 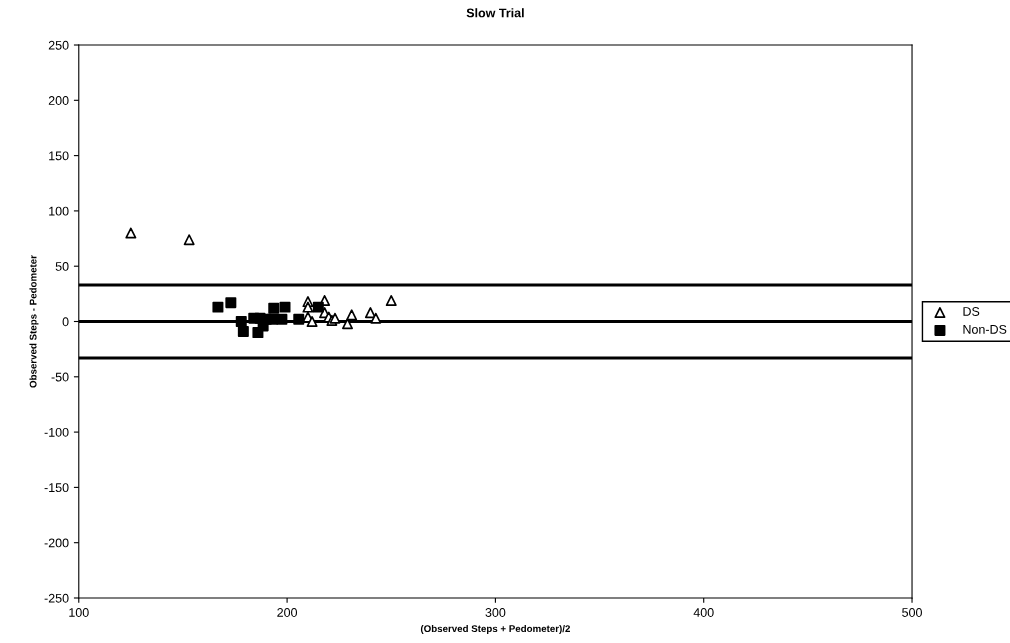 What do you see at coordinates (58, 100) in the screenshot?
I see `y-tick-label: 200` at bounding box center [58, 100].